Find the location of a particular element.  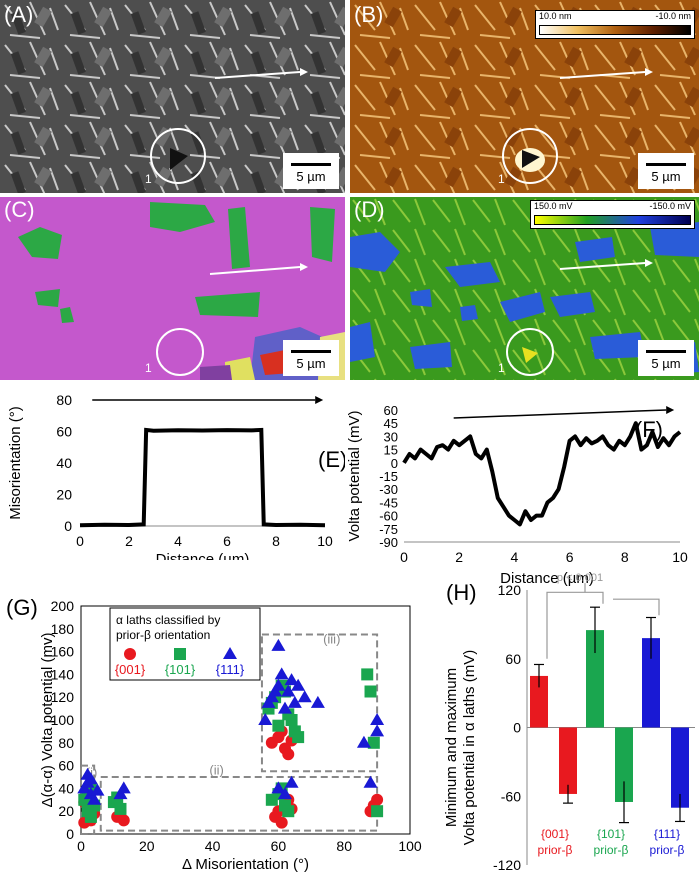

legend-title: α laths classified by is located at coordinates (168, 620).